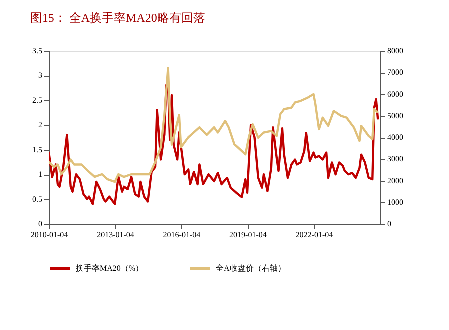 This screenshot has height=330, width=449. What do you see at coordinates (49, 235) in the screenshot?
I see `x-tick-label: 2010-01-04` at bounding box center [49, 235].